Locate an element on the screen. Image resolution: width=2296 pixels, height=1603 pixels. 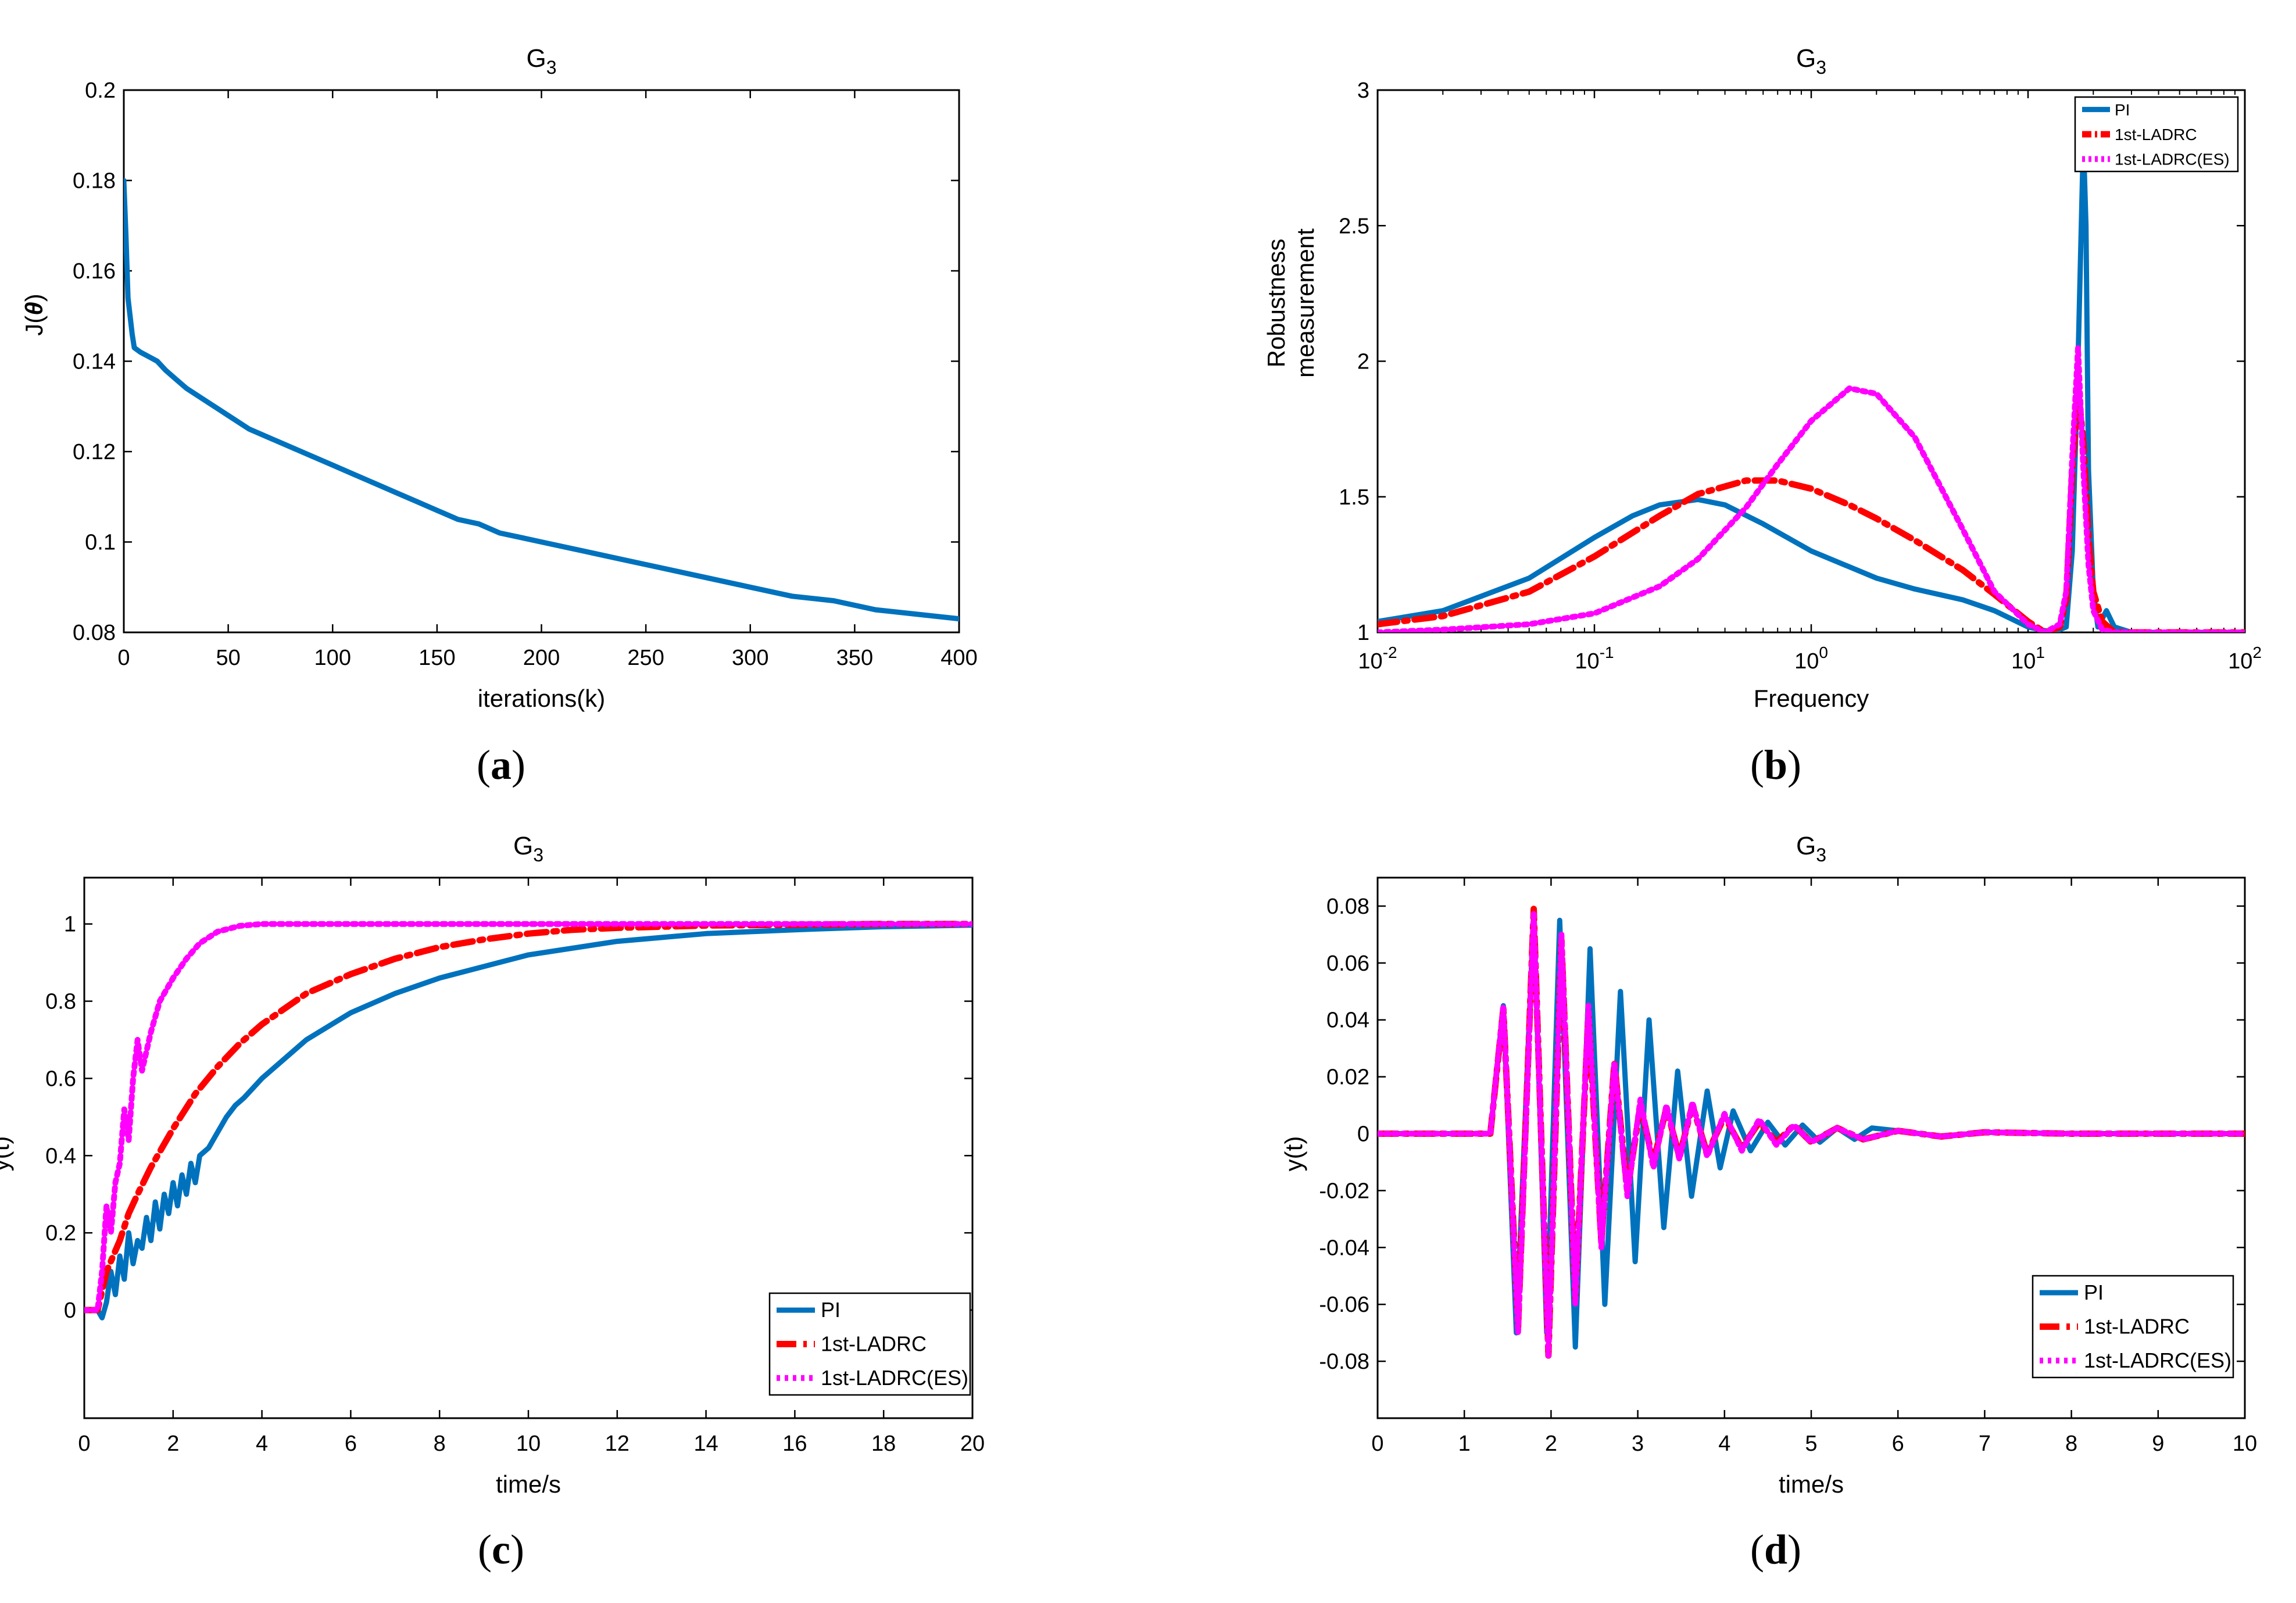
caption-letter: d is located at coordinates (1775, 1549).